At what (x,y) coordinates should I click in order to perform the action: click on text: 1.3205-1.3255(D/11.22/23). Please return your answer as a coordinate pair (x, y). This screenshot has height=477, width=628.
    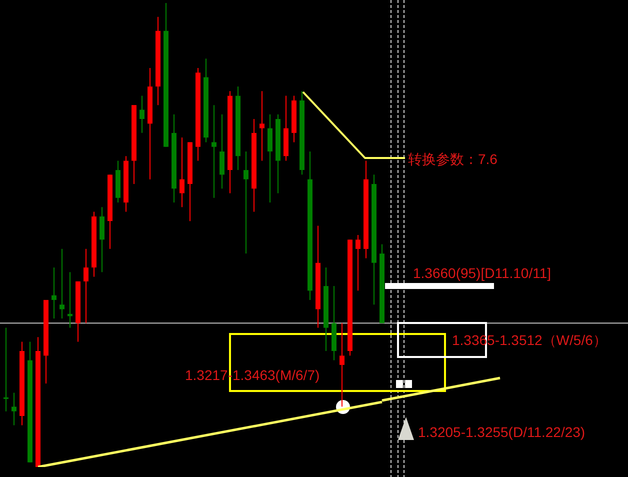
    Looking at the image, I should click on (502, 432).